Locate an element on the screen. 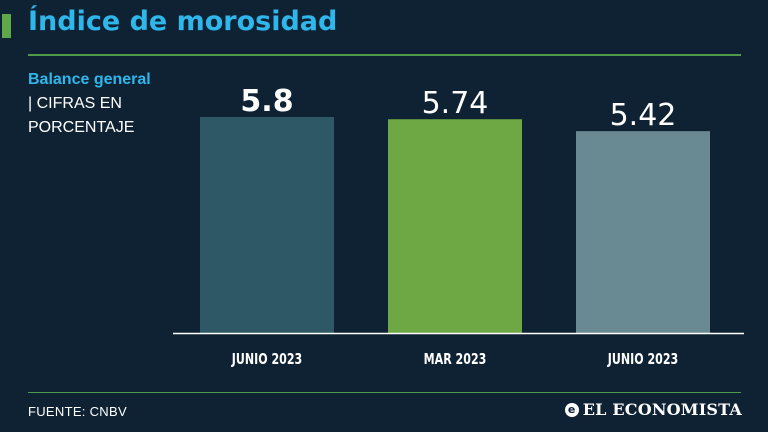 This screenshot has width=768, height=432. chart-subtitle: Balance general | CIFRAS EN PORCENTAJE is located at coordinates (93, 104).